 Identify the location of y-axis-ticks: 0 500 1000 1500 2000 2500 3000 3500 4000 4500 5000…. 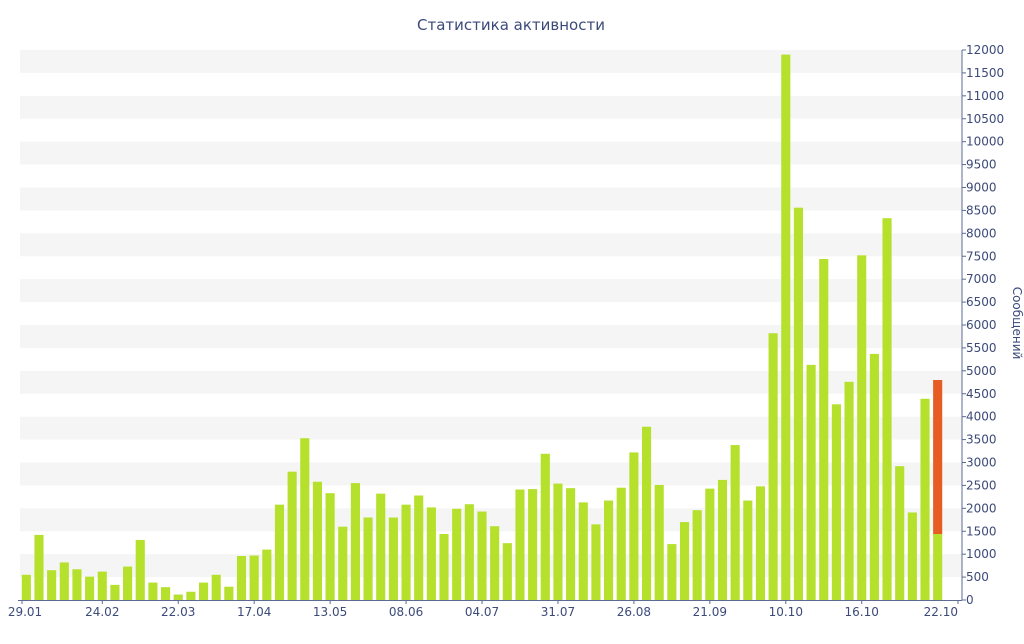
(983, 325).